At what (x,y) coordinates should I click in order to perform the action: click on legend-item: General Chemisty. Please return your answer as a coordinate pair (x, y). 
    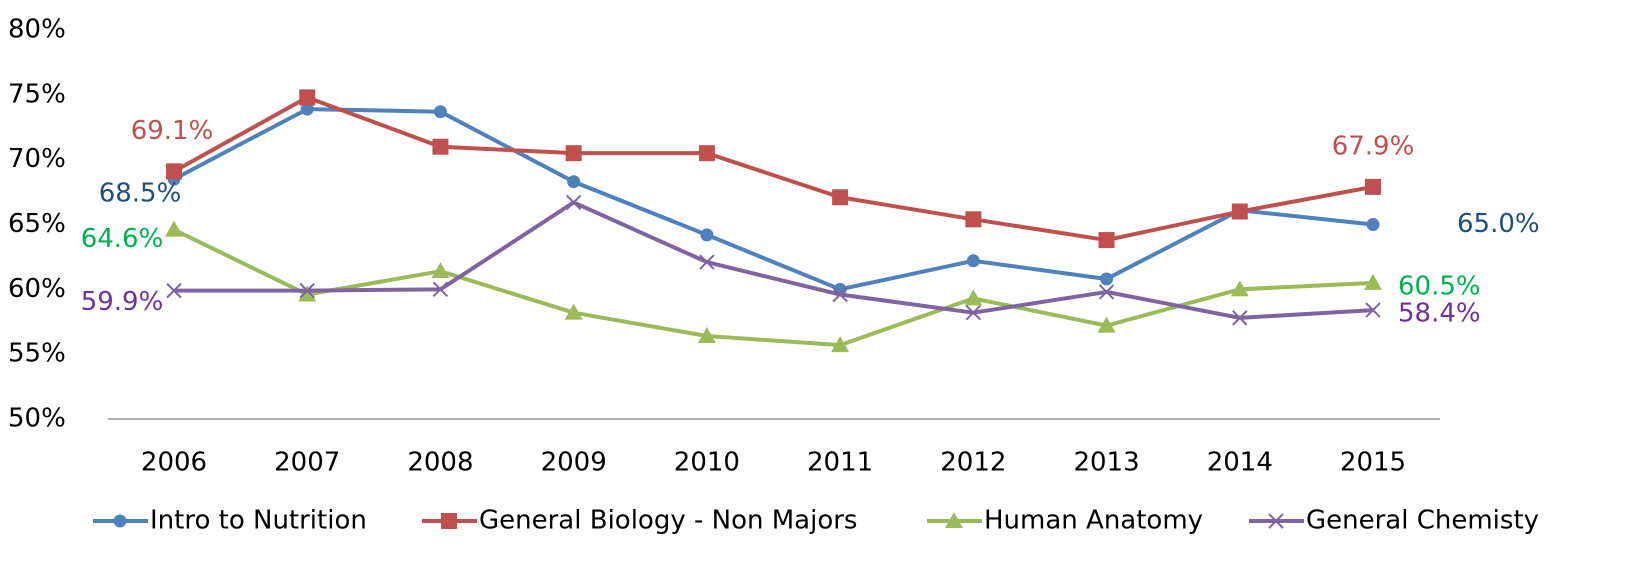
    Looking at the image, I should click on (1394, 521).